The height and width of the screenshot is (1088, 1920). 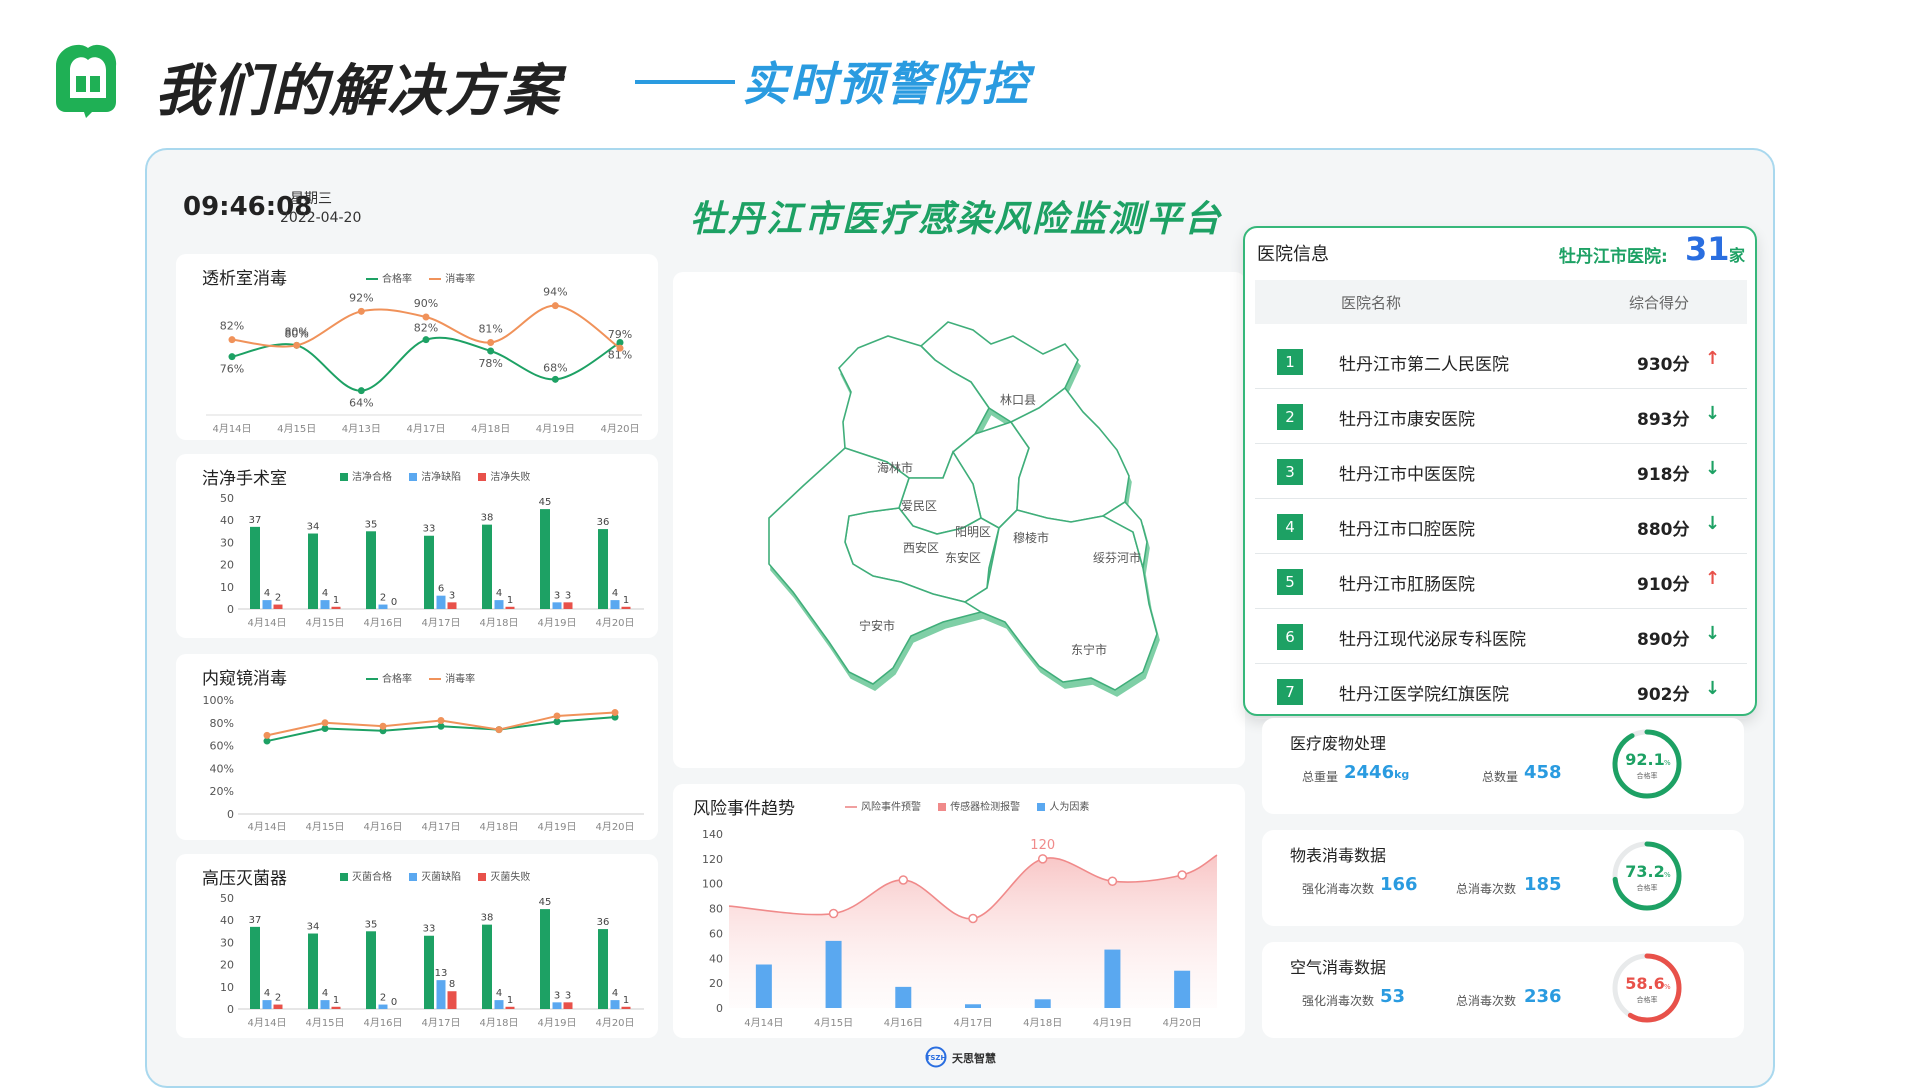 What do you see at coordinates (361, 297) in the screenshot?
I see `data-label: 92%` at bounding box center [361, 297].